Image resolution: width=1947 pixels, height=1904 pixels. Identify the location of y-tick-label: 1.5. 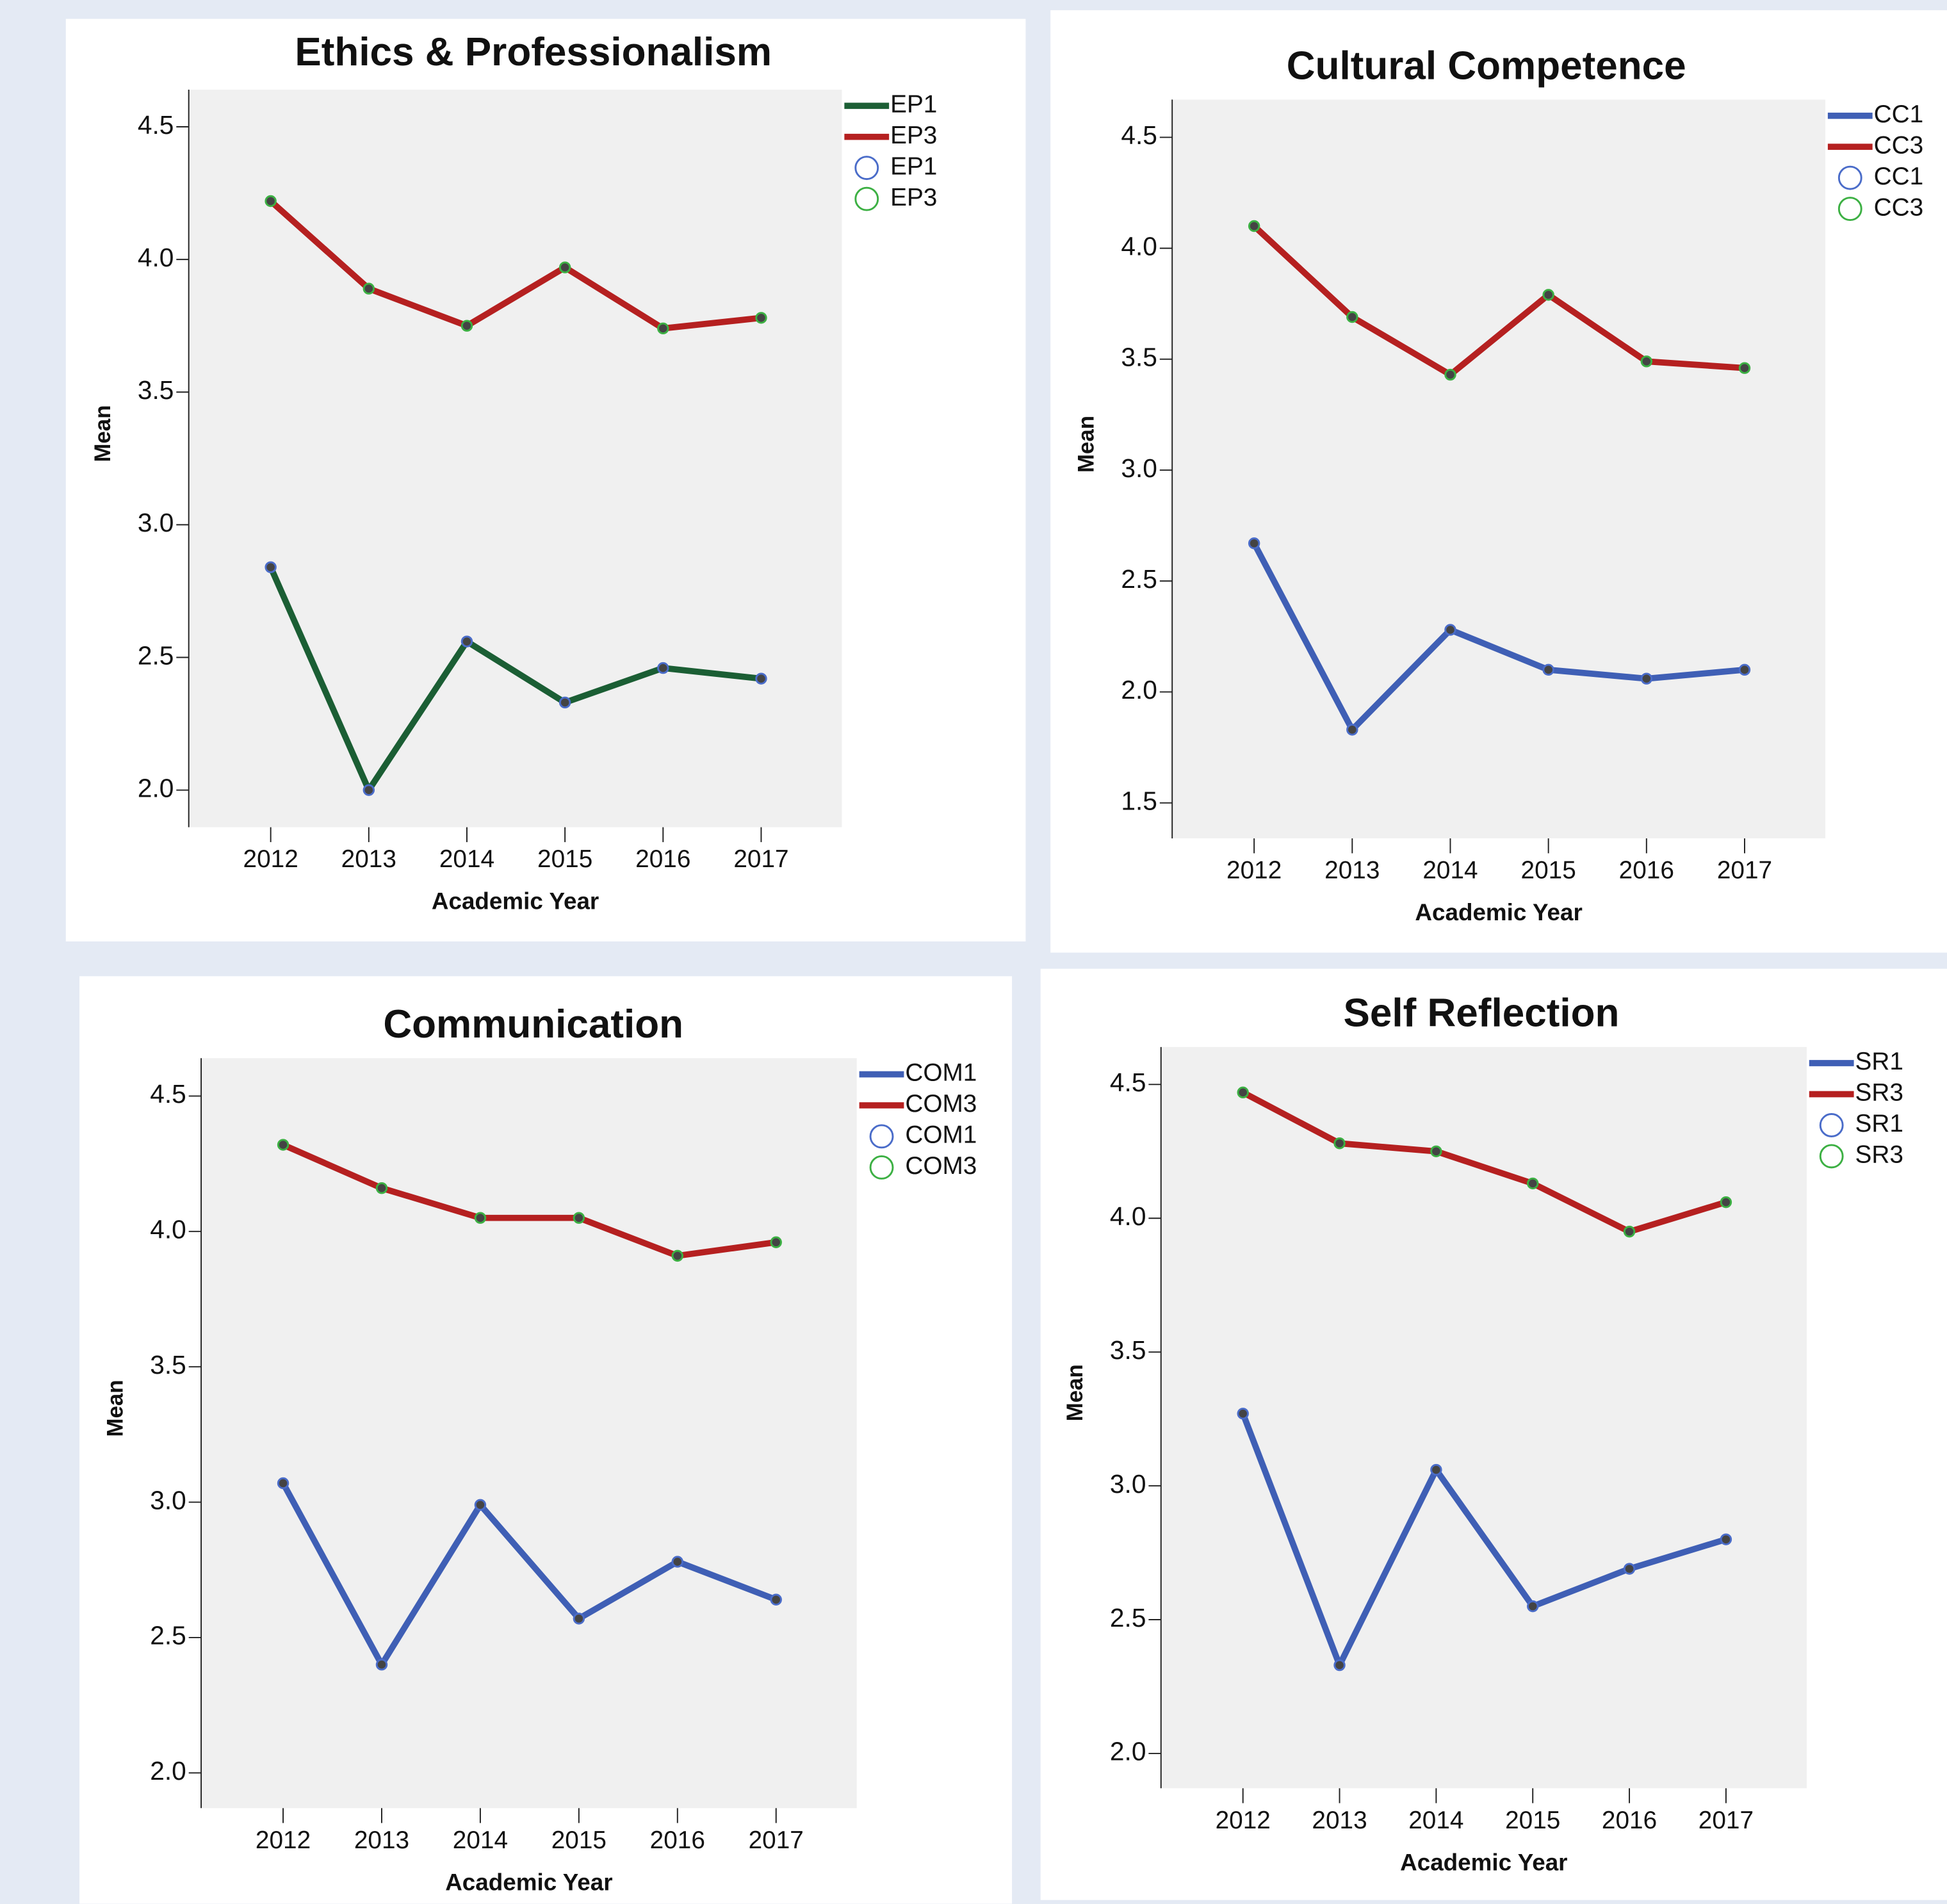
(1139, 800).